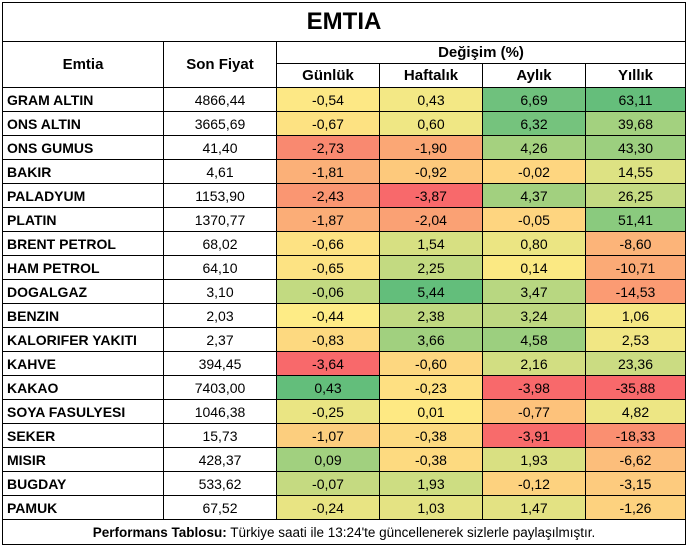  What do you see at coordinates (328, 123) in the screenshot?
I see `change-daily: -0,67` at bounding box center [328, 123].